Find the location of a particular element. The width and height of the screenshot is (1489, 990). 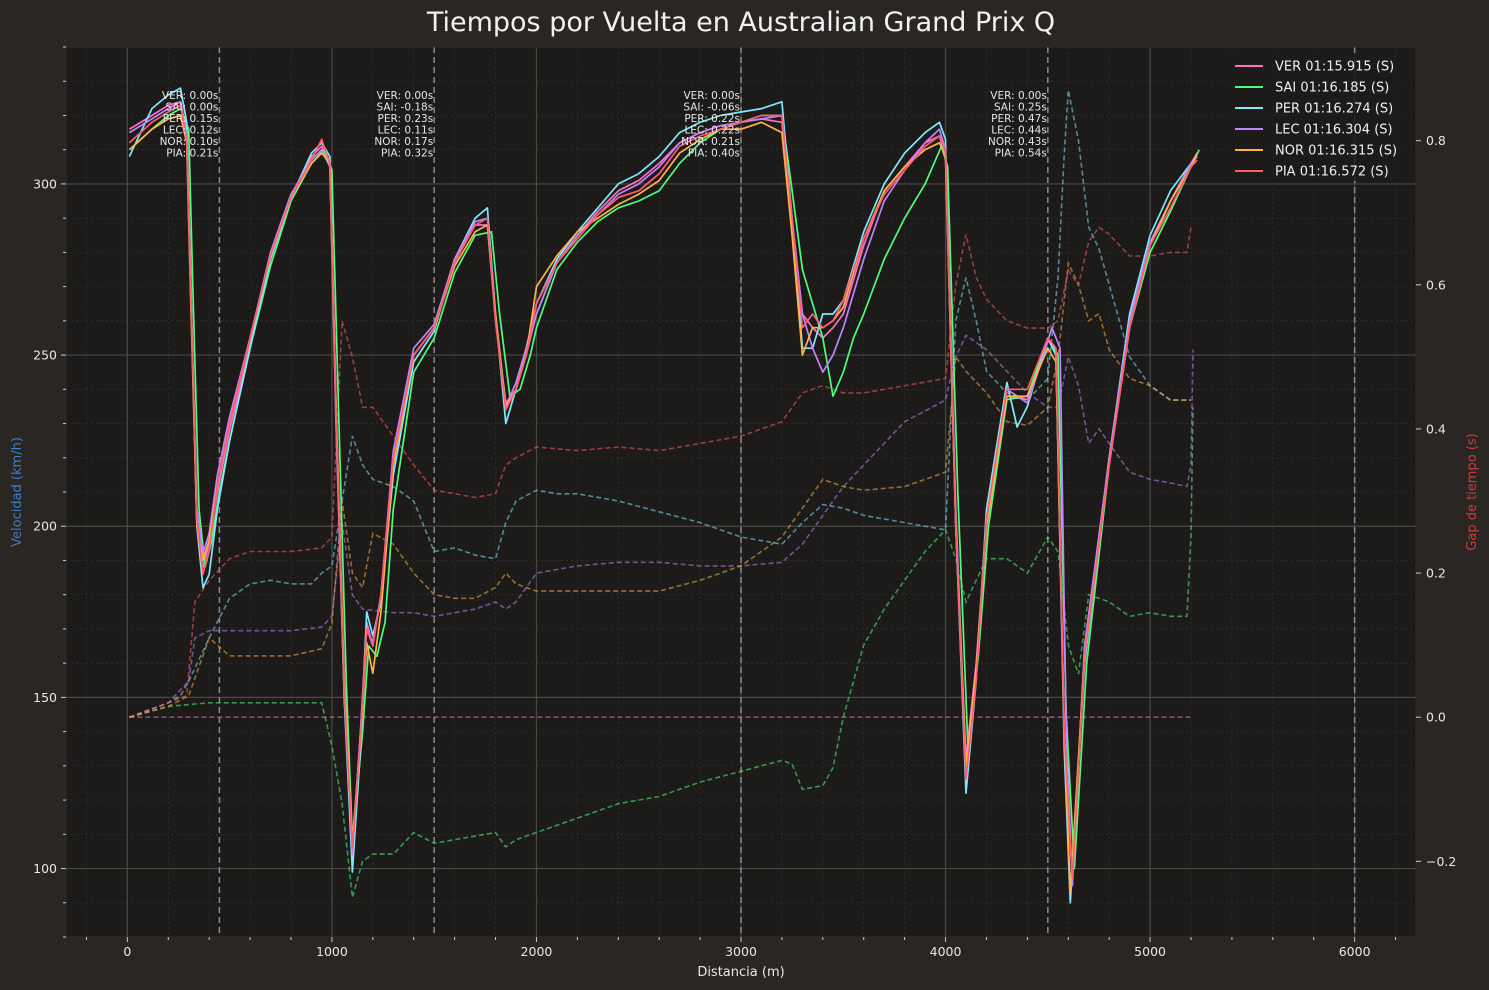

sector-gap-label: PER: 0.15s is located at coordinates (191, 119).